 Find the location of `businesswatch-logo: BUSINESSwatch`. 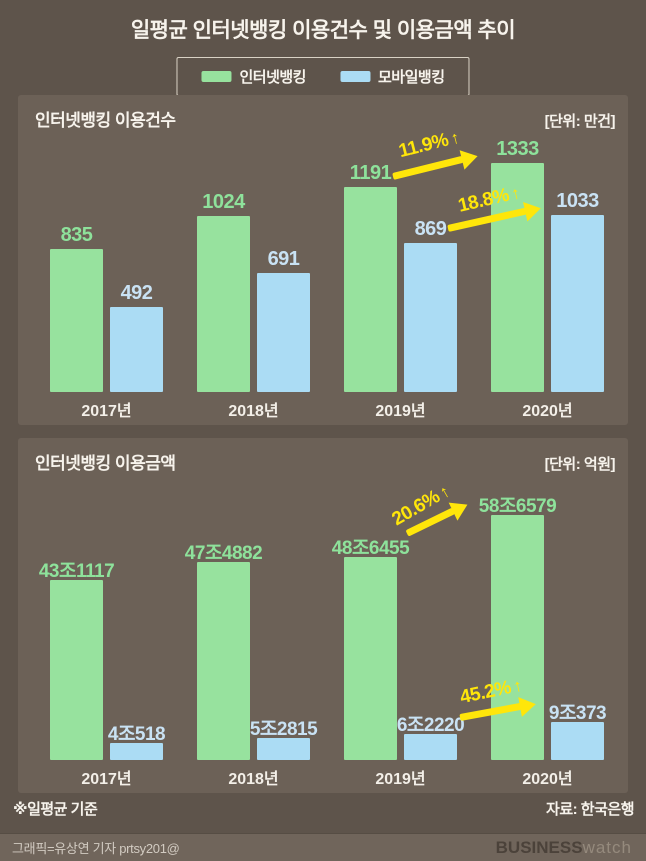

businesswatch-logo: BUSINESSwatch is located at coordinates (564, 848).